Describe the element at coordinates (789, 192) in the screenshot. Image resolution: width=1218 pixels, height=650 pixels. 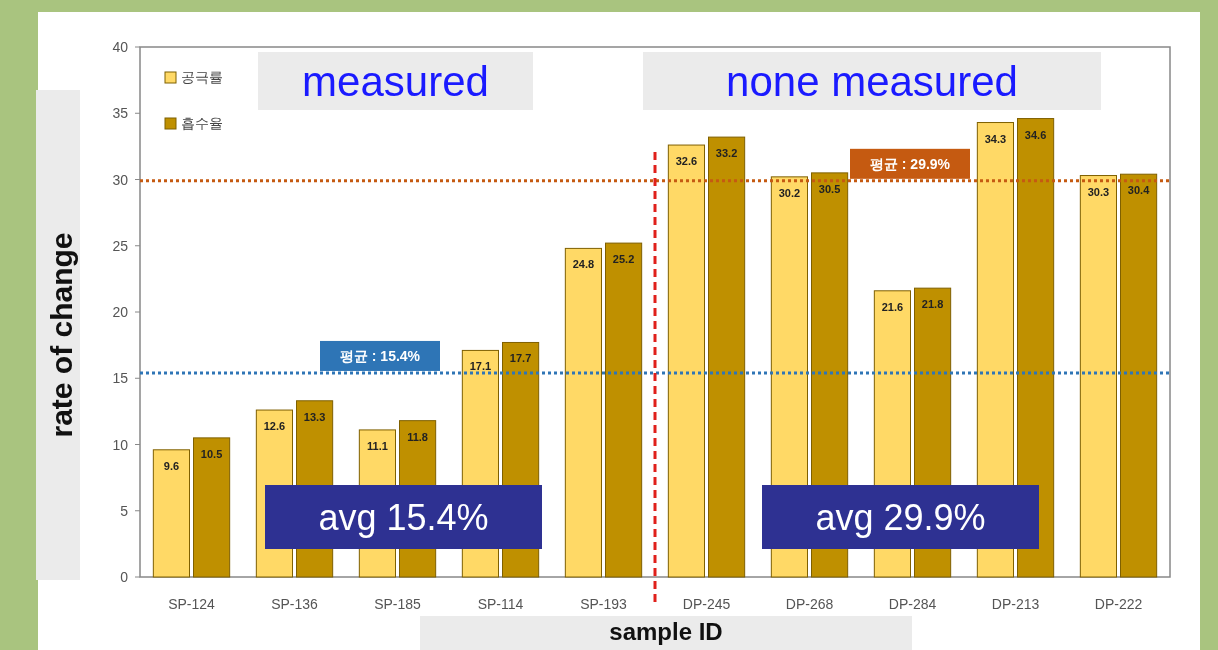
I see `data-label: 30.2` at that location.